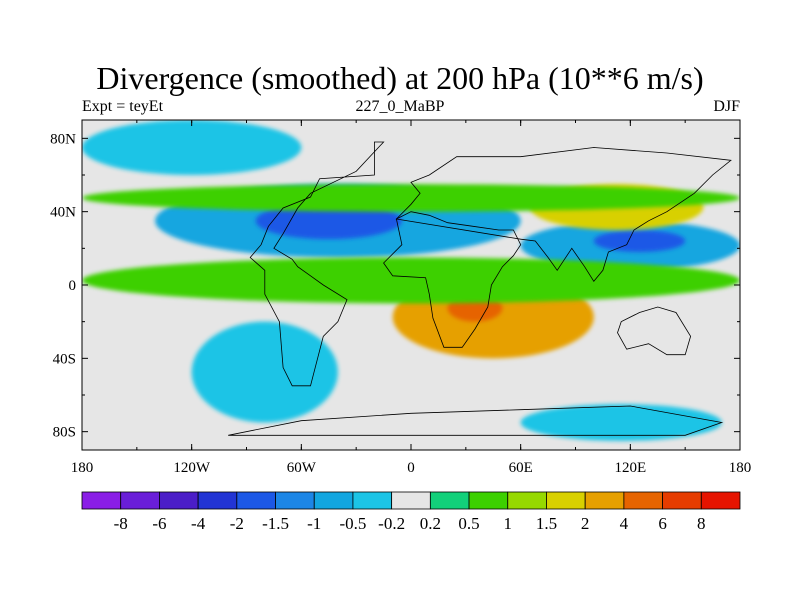 This screenshot has height=600, width=800. What do you see at coordinates (726, 106) in the screenshot?
I see `season-label: DJF` at bounding box center [726, 106].